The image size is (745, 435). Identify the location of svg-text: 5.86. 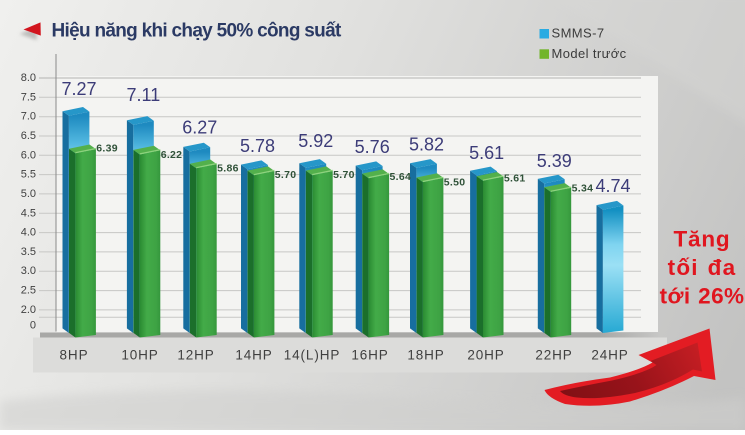
(228, 169).